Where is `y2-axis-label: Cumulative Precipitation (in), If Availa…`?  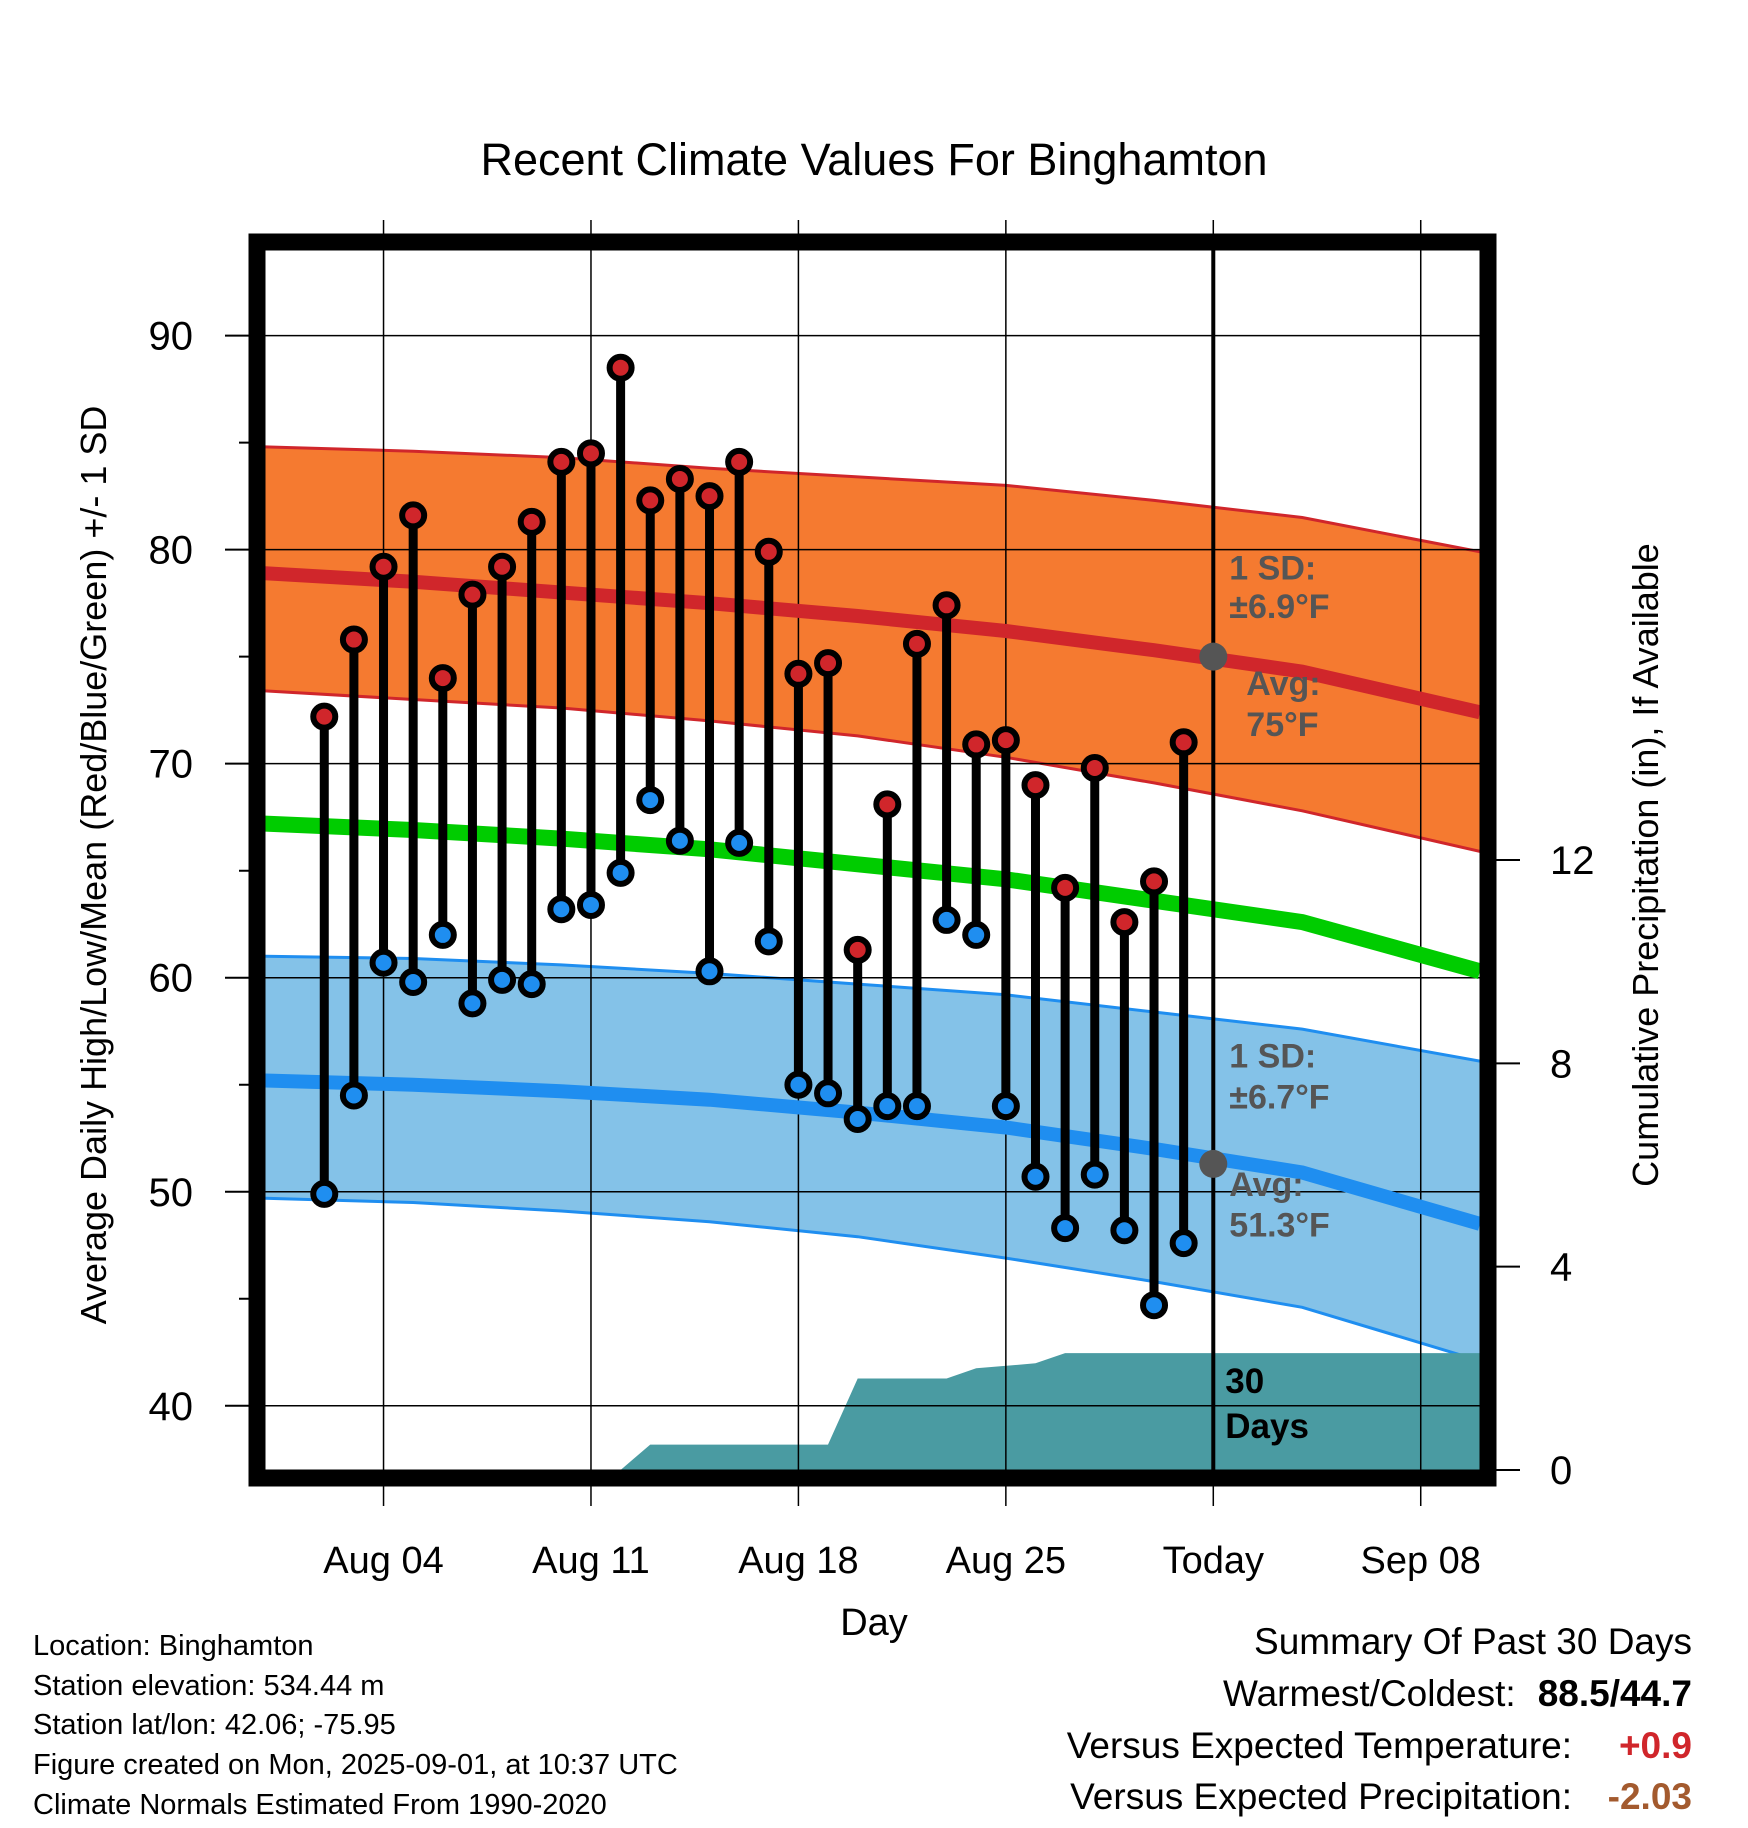
y2-axis-label: Cumulative Precipitation (in), If Availa… is located at coordinates (1645, 865).